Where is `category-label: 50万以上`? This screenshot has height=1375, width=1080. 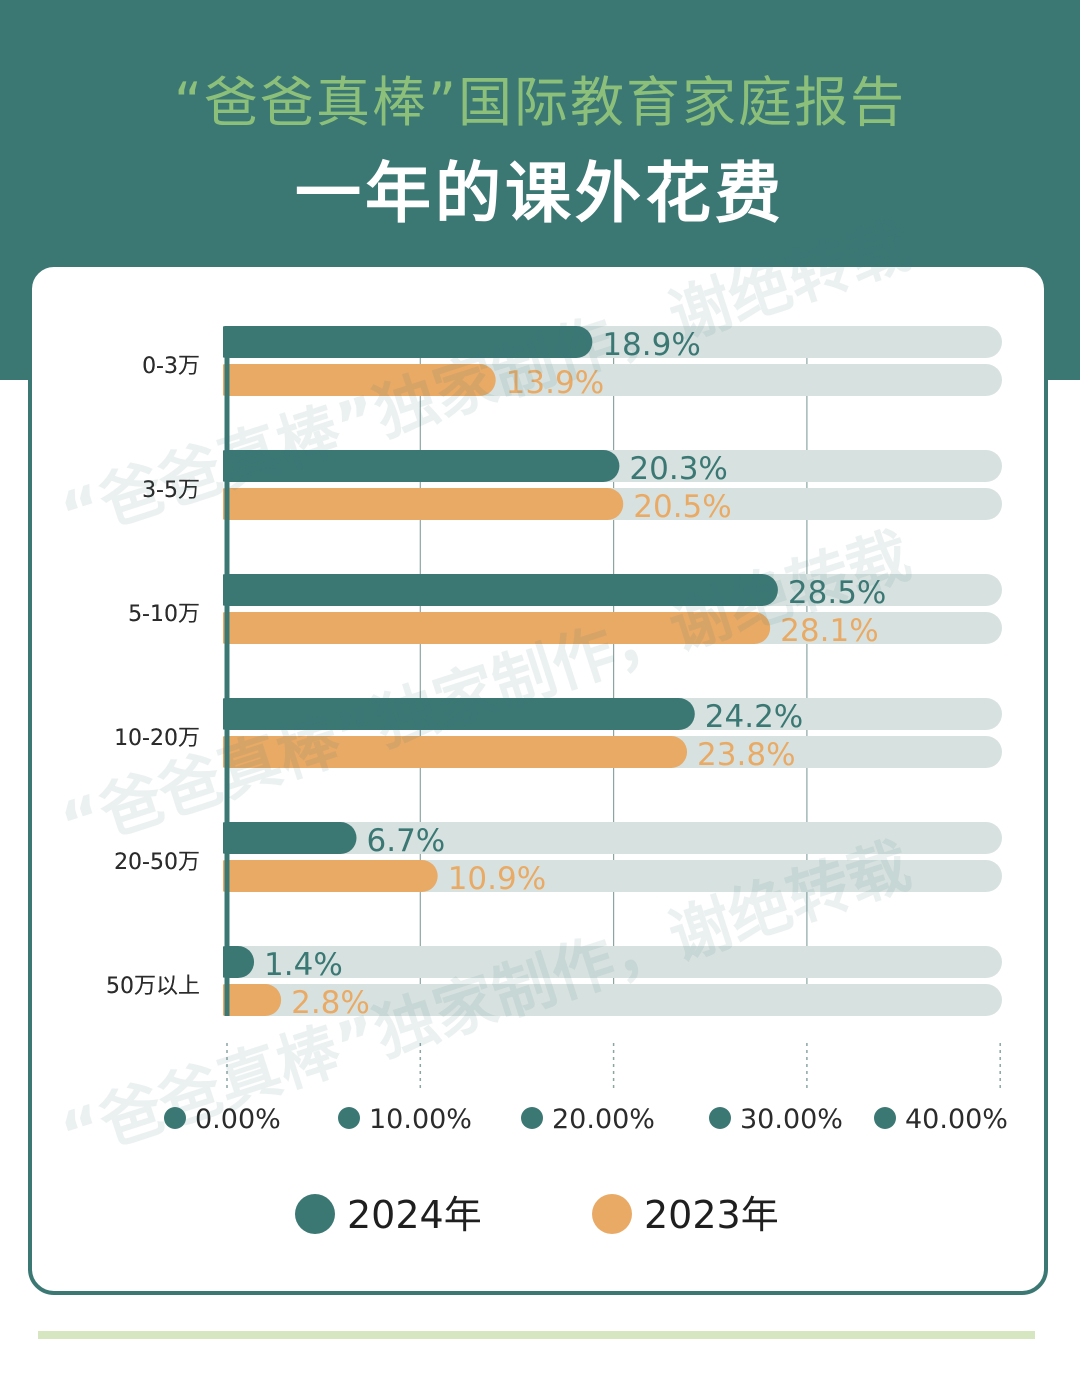 category-label: 50万以上 is located at coordinates (153, 986).